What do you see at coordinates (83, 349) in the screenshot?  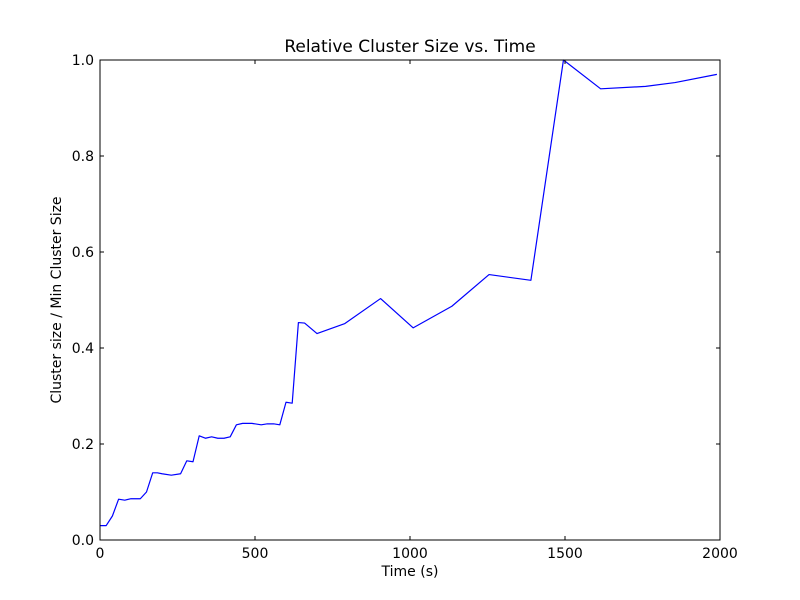 I see `y-tick-label: 0.4` at bounding box center [83, 349].